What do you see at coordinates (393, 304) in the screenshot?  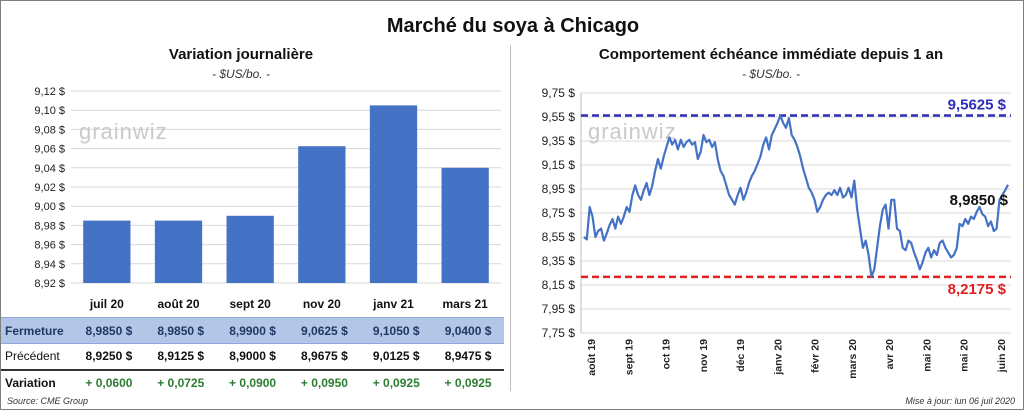 I see `category-label: janv 21` at bounding box center [393, 304].